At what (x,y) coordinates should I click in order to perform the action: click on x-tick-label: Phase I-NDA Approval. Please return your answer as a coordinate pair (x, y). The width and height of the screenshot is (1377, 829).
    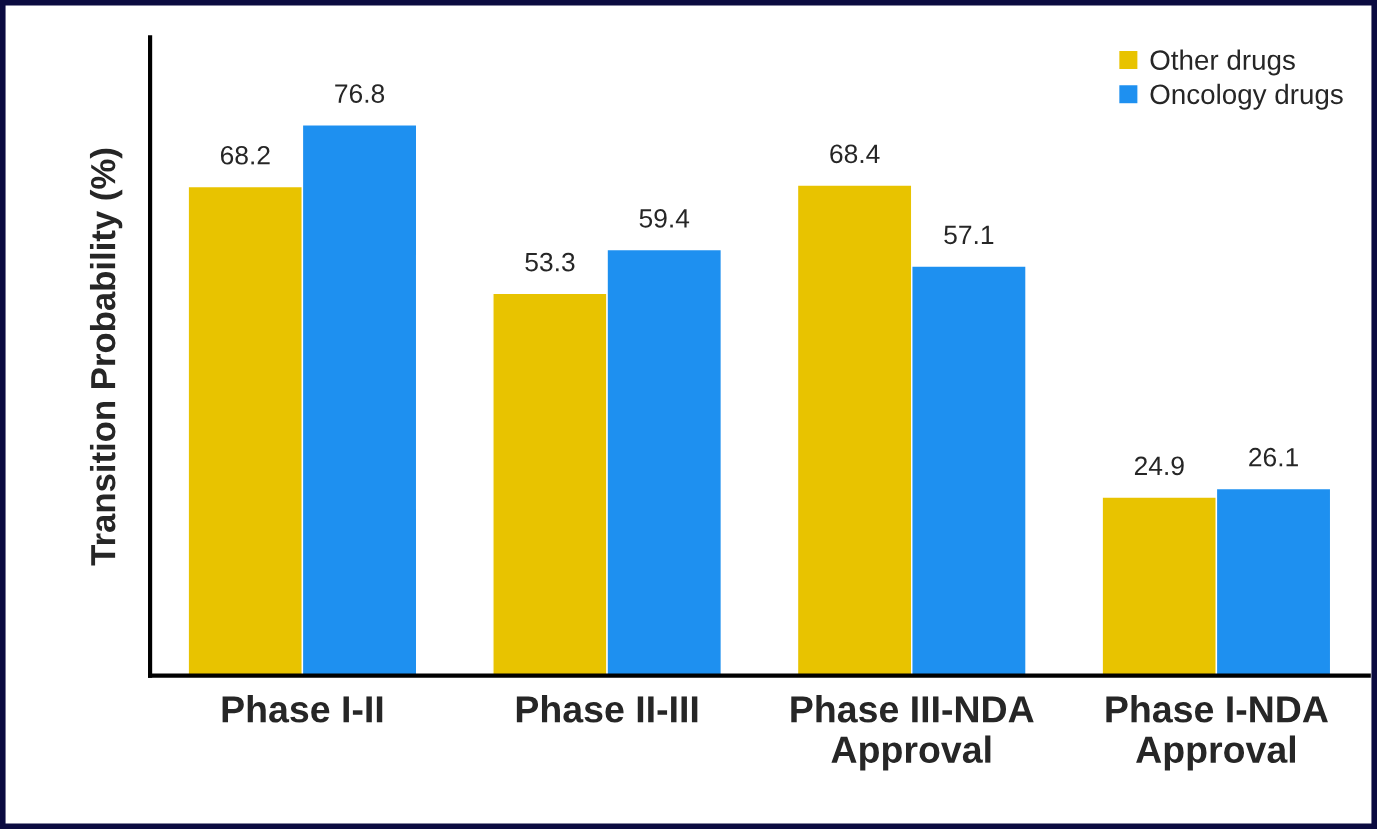
    Looking at the image, I should click on (1217, 733).